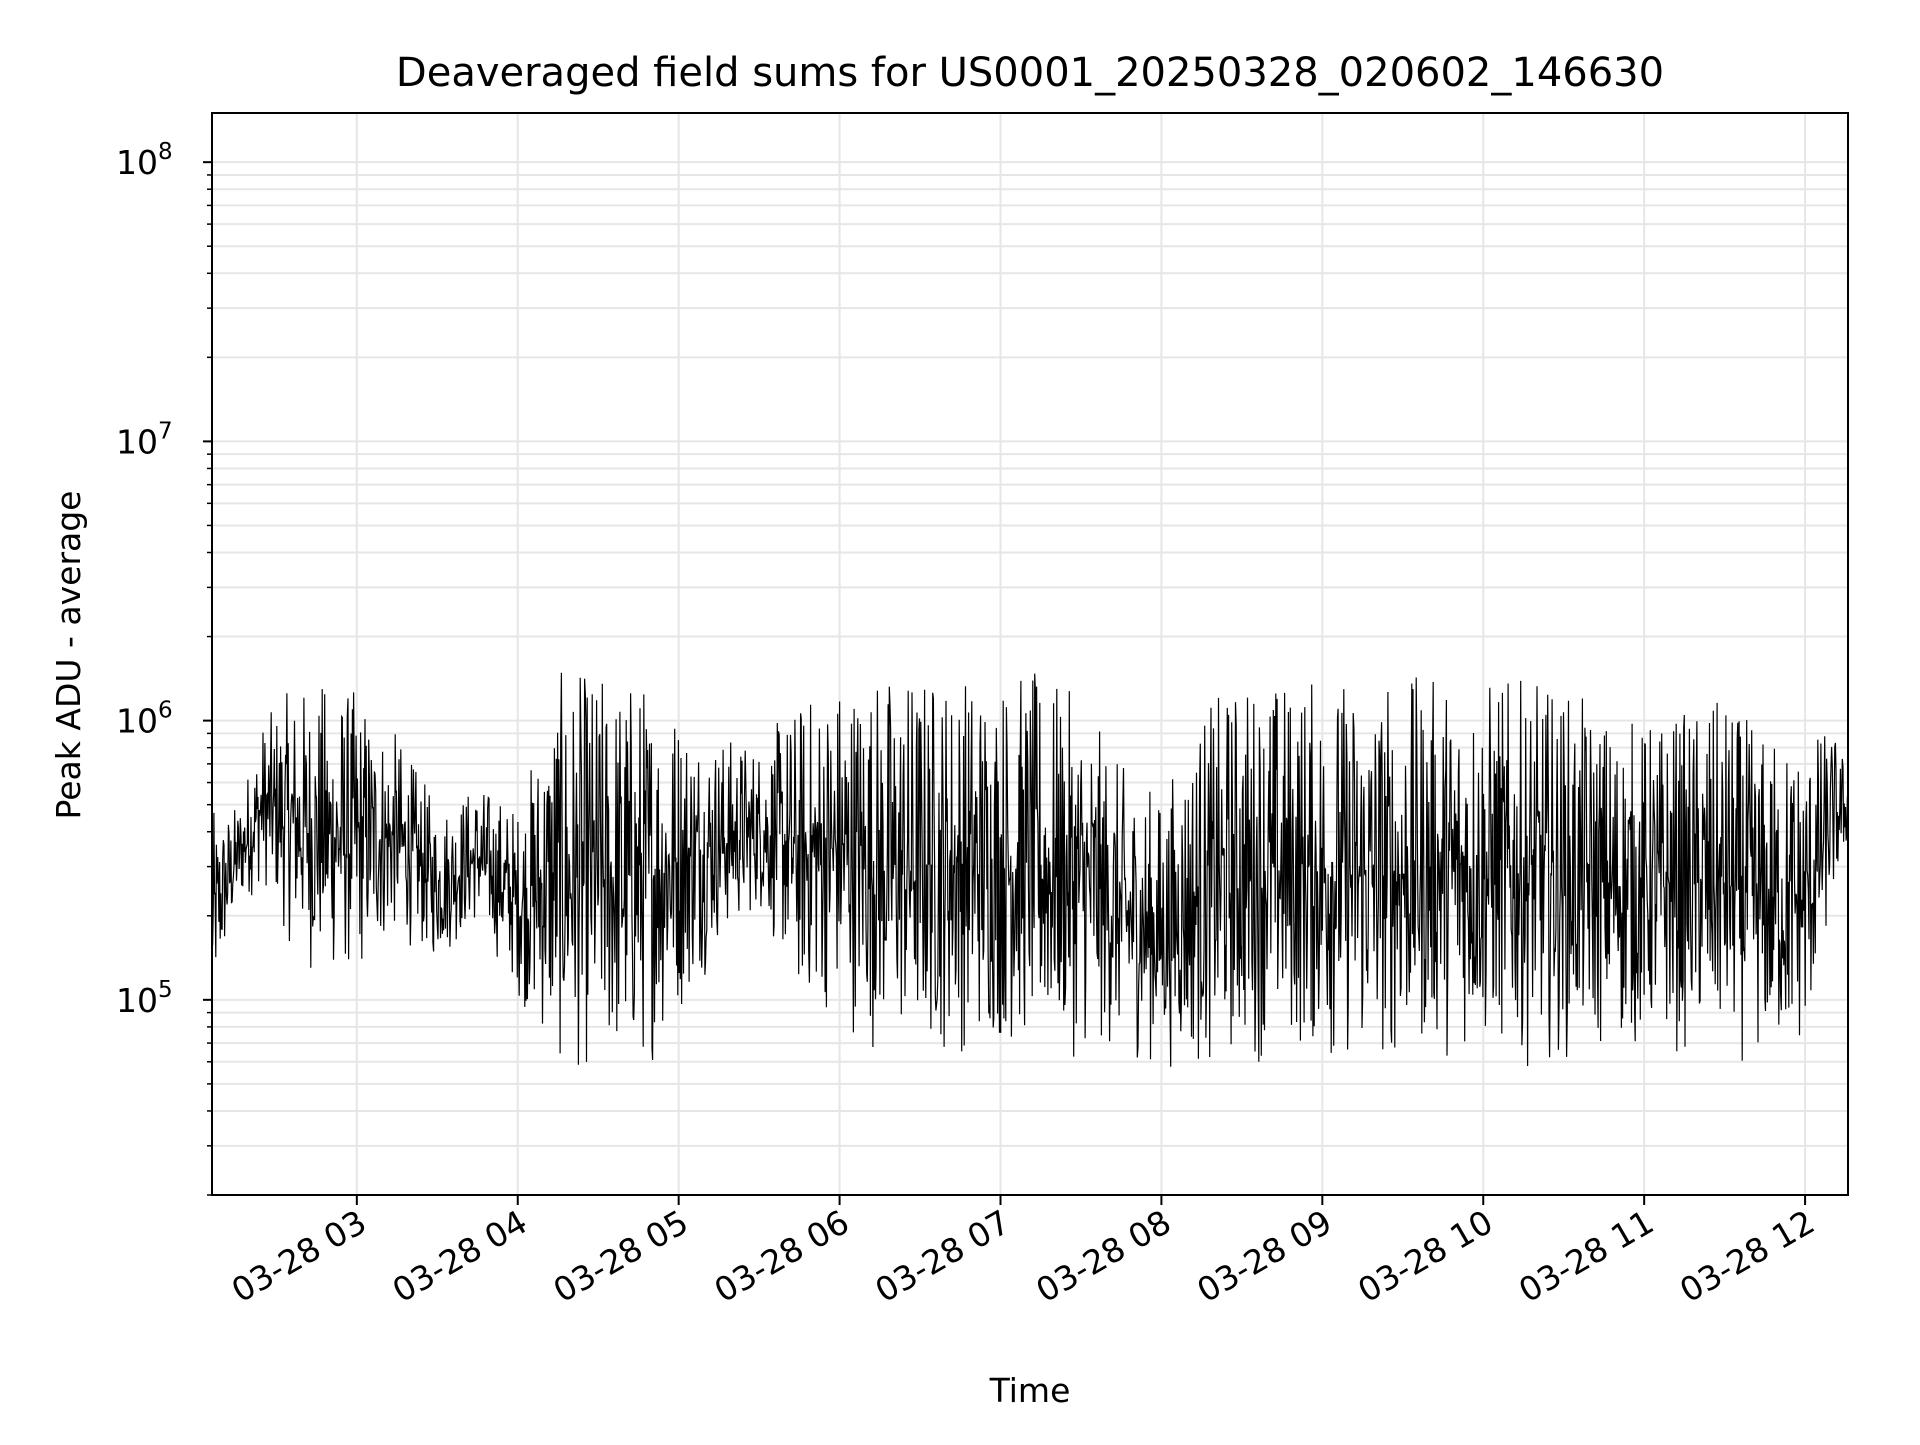 This screenshot has width=1920, height=1445. What do you see at coordinates (1030, 1390) in the screenshot?
I see `x-axis-label: Time` at bounding box center [1030, 1390].